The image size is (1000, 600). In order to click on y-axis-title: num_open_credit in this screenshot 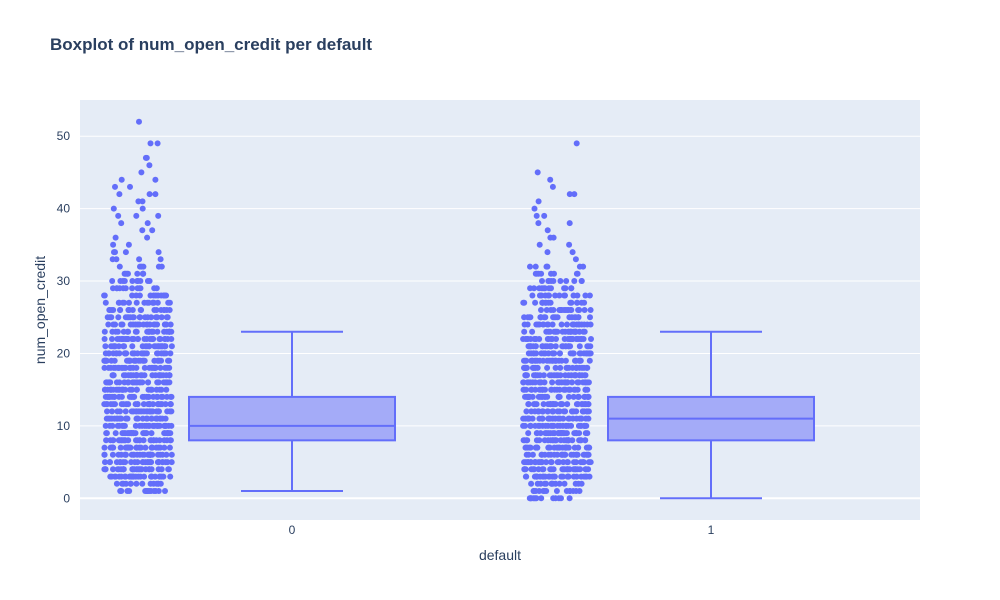, I will do `click(40, 310)`.